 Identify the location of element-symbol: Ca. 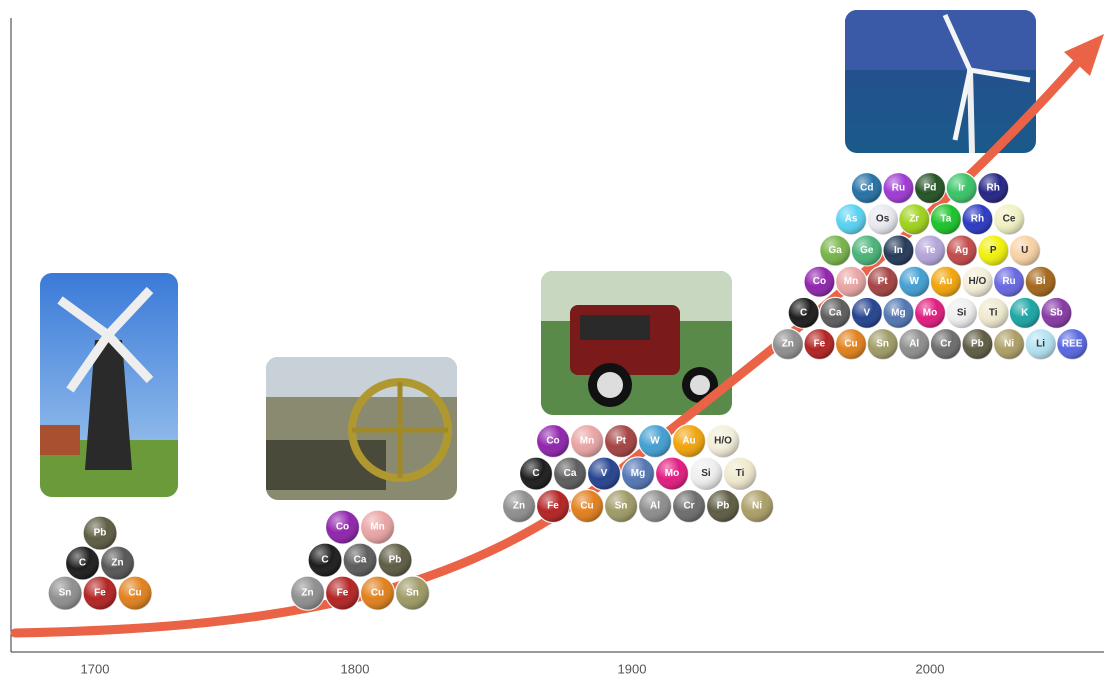
(835, 312).